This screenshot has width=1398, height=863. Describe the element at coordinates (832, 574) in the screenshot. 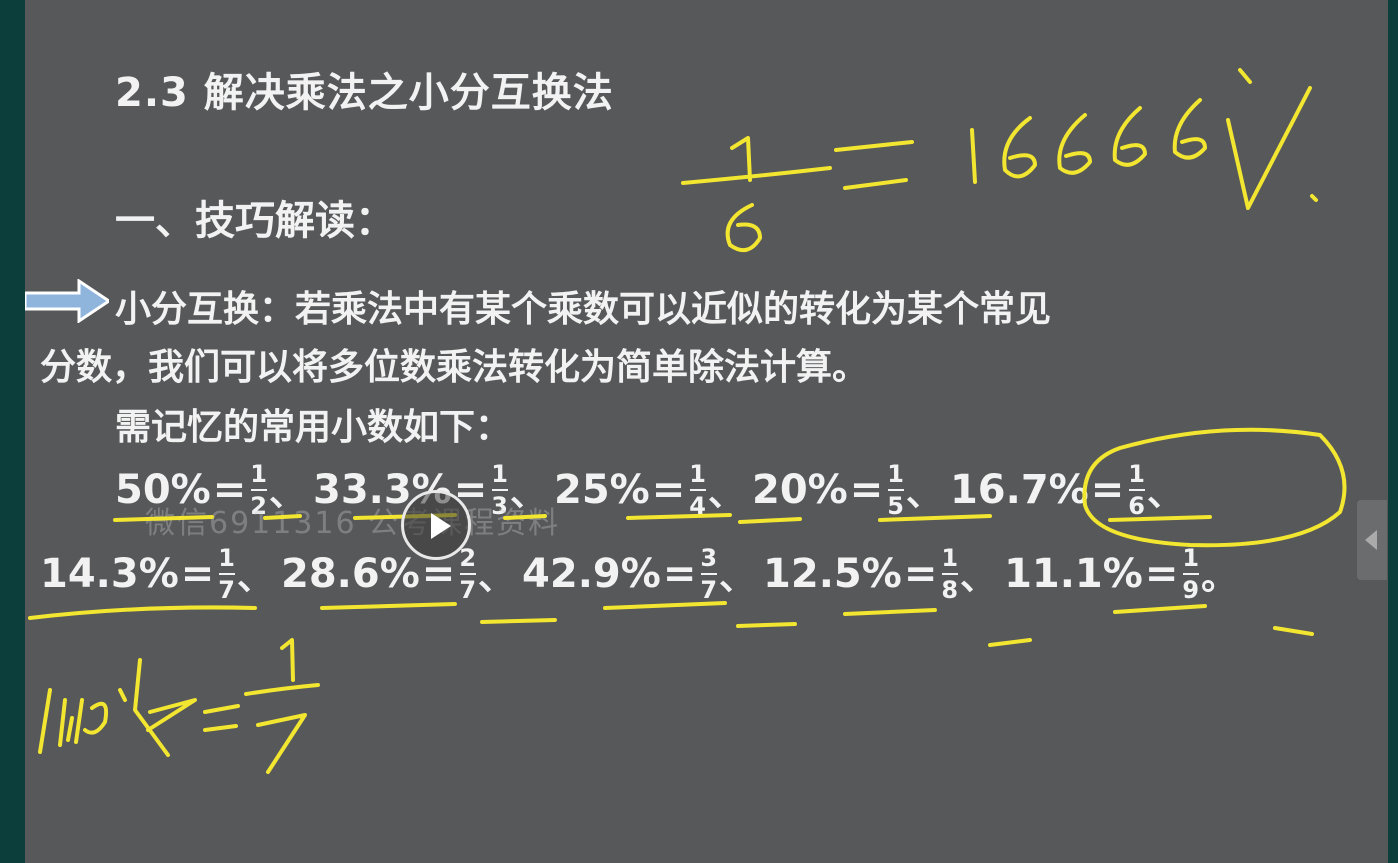

I see `percent-value: 12.5%` at that location.